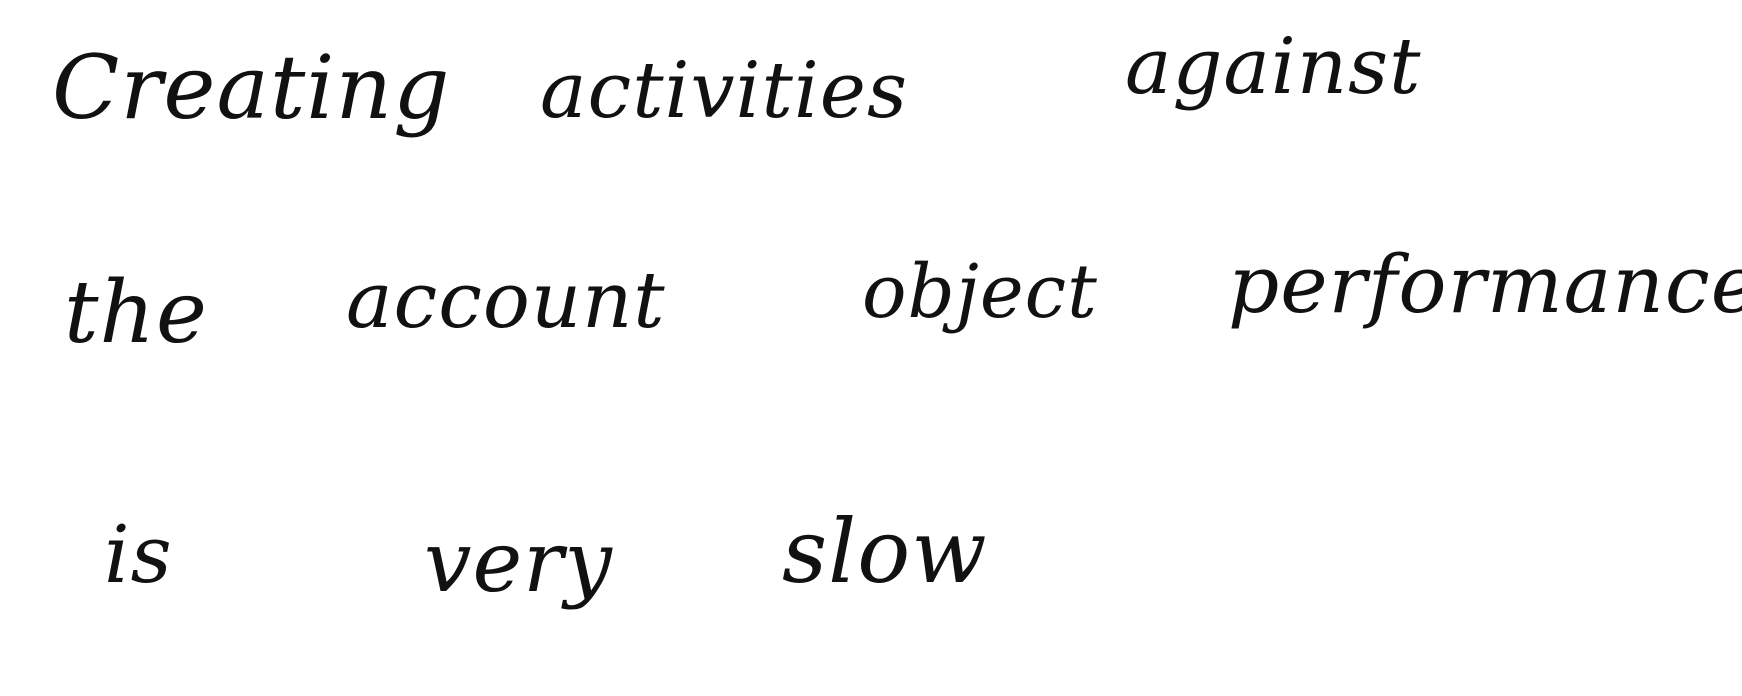 The height and width of the screenshot is (696, 1742). What do you see at coordinates (980, 292) in the screenshot?
I see `handwritten-word: object` at bounding box center [980, 292].